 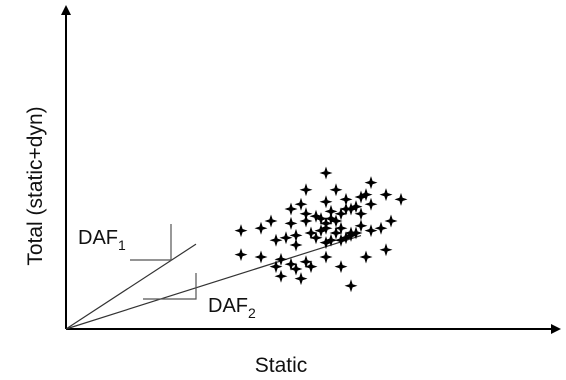 I want to click on daf2-label-sub: 2, so click(x=252, y=313).